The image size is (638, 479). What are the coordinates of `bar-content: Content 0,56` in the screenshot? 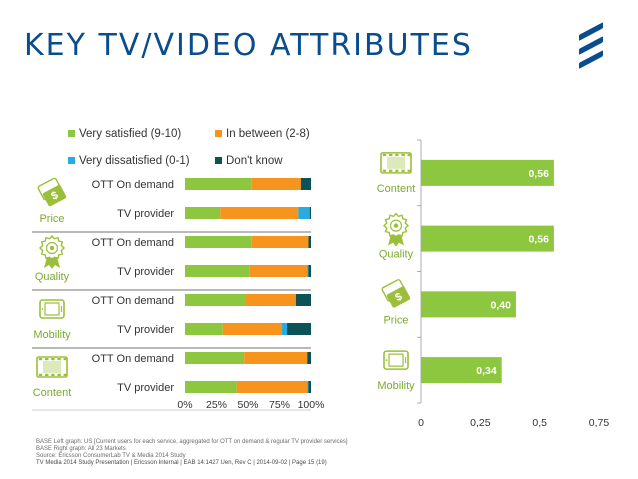 It's located at (465, 173).